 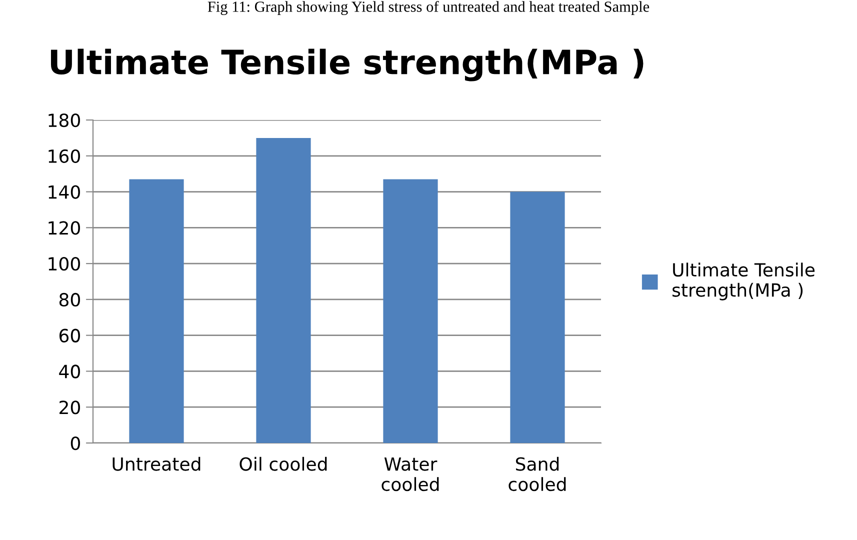 What do you see at coordinates (75, 443) in the screenshot?
I see `y-tick-label: 0` at bounding box center [75, 443].